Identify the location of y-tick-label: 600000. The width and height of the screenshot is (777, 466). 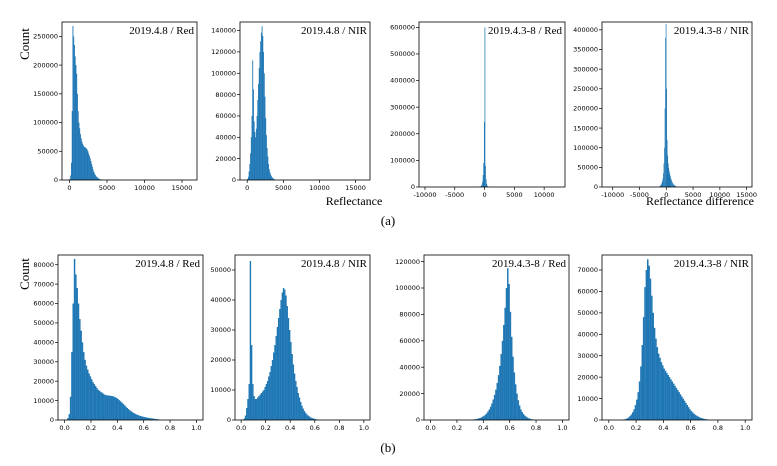
(402, 28).